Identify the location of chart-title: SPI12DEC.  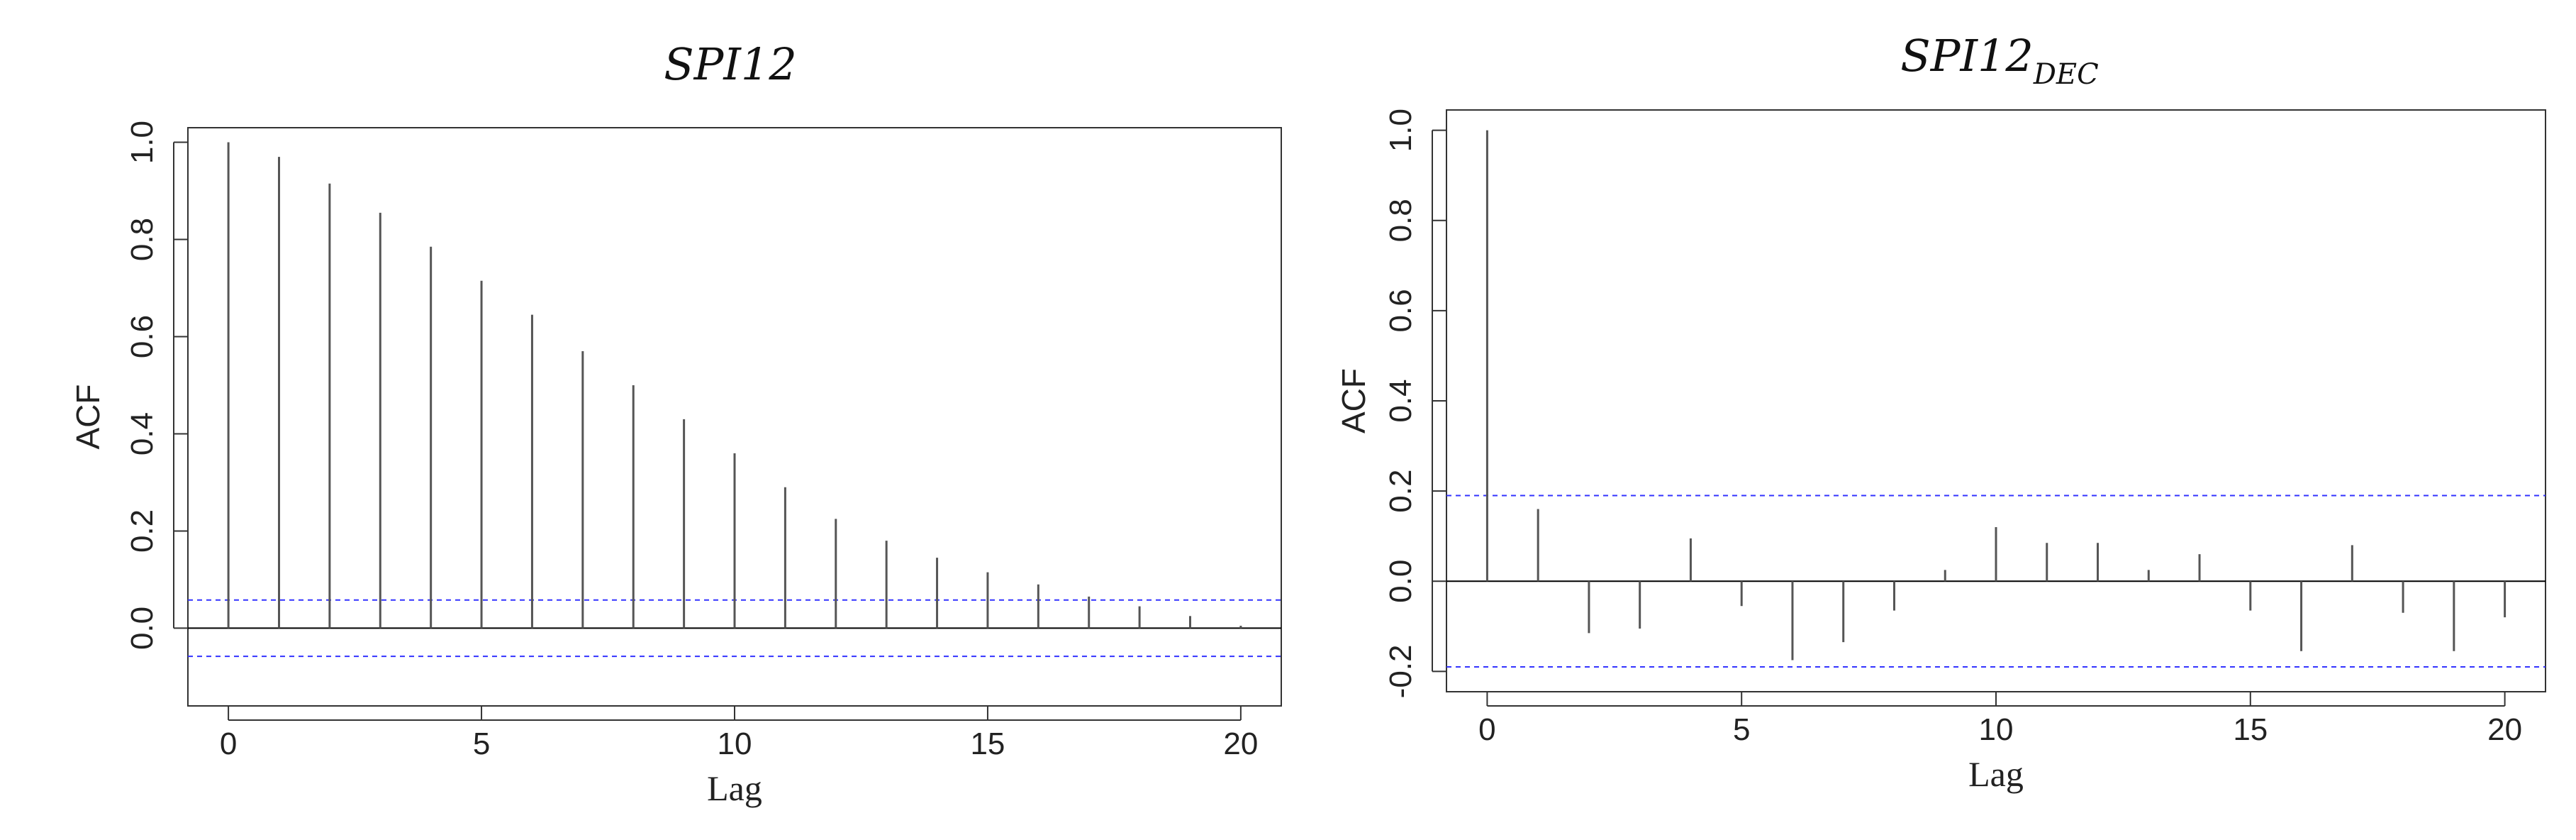
(1999, 60).